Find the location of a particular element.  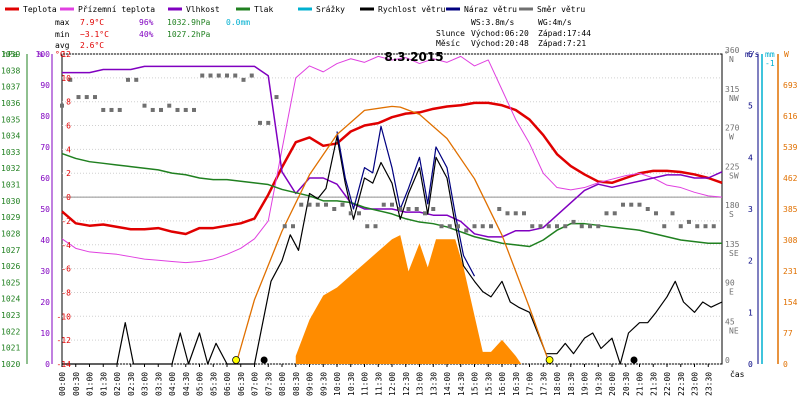

tick-x: 13:30 is located at coordinates (433, 384).